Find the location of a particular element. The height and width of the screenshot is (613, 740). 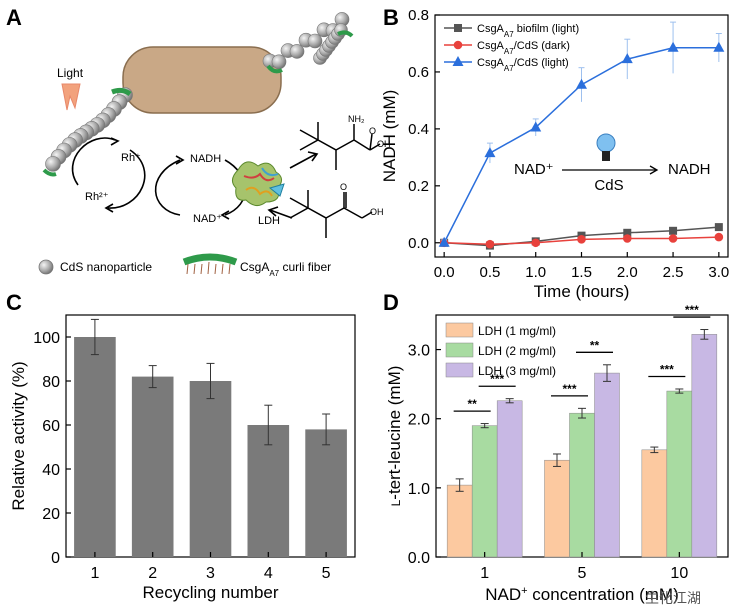

y-tick-label: 40 is located at coordinates (51, 470).